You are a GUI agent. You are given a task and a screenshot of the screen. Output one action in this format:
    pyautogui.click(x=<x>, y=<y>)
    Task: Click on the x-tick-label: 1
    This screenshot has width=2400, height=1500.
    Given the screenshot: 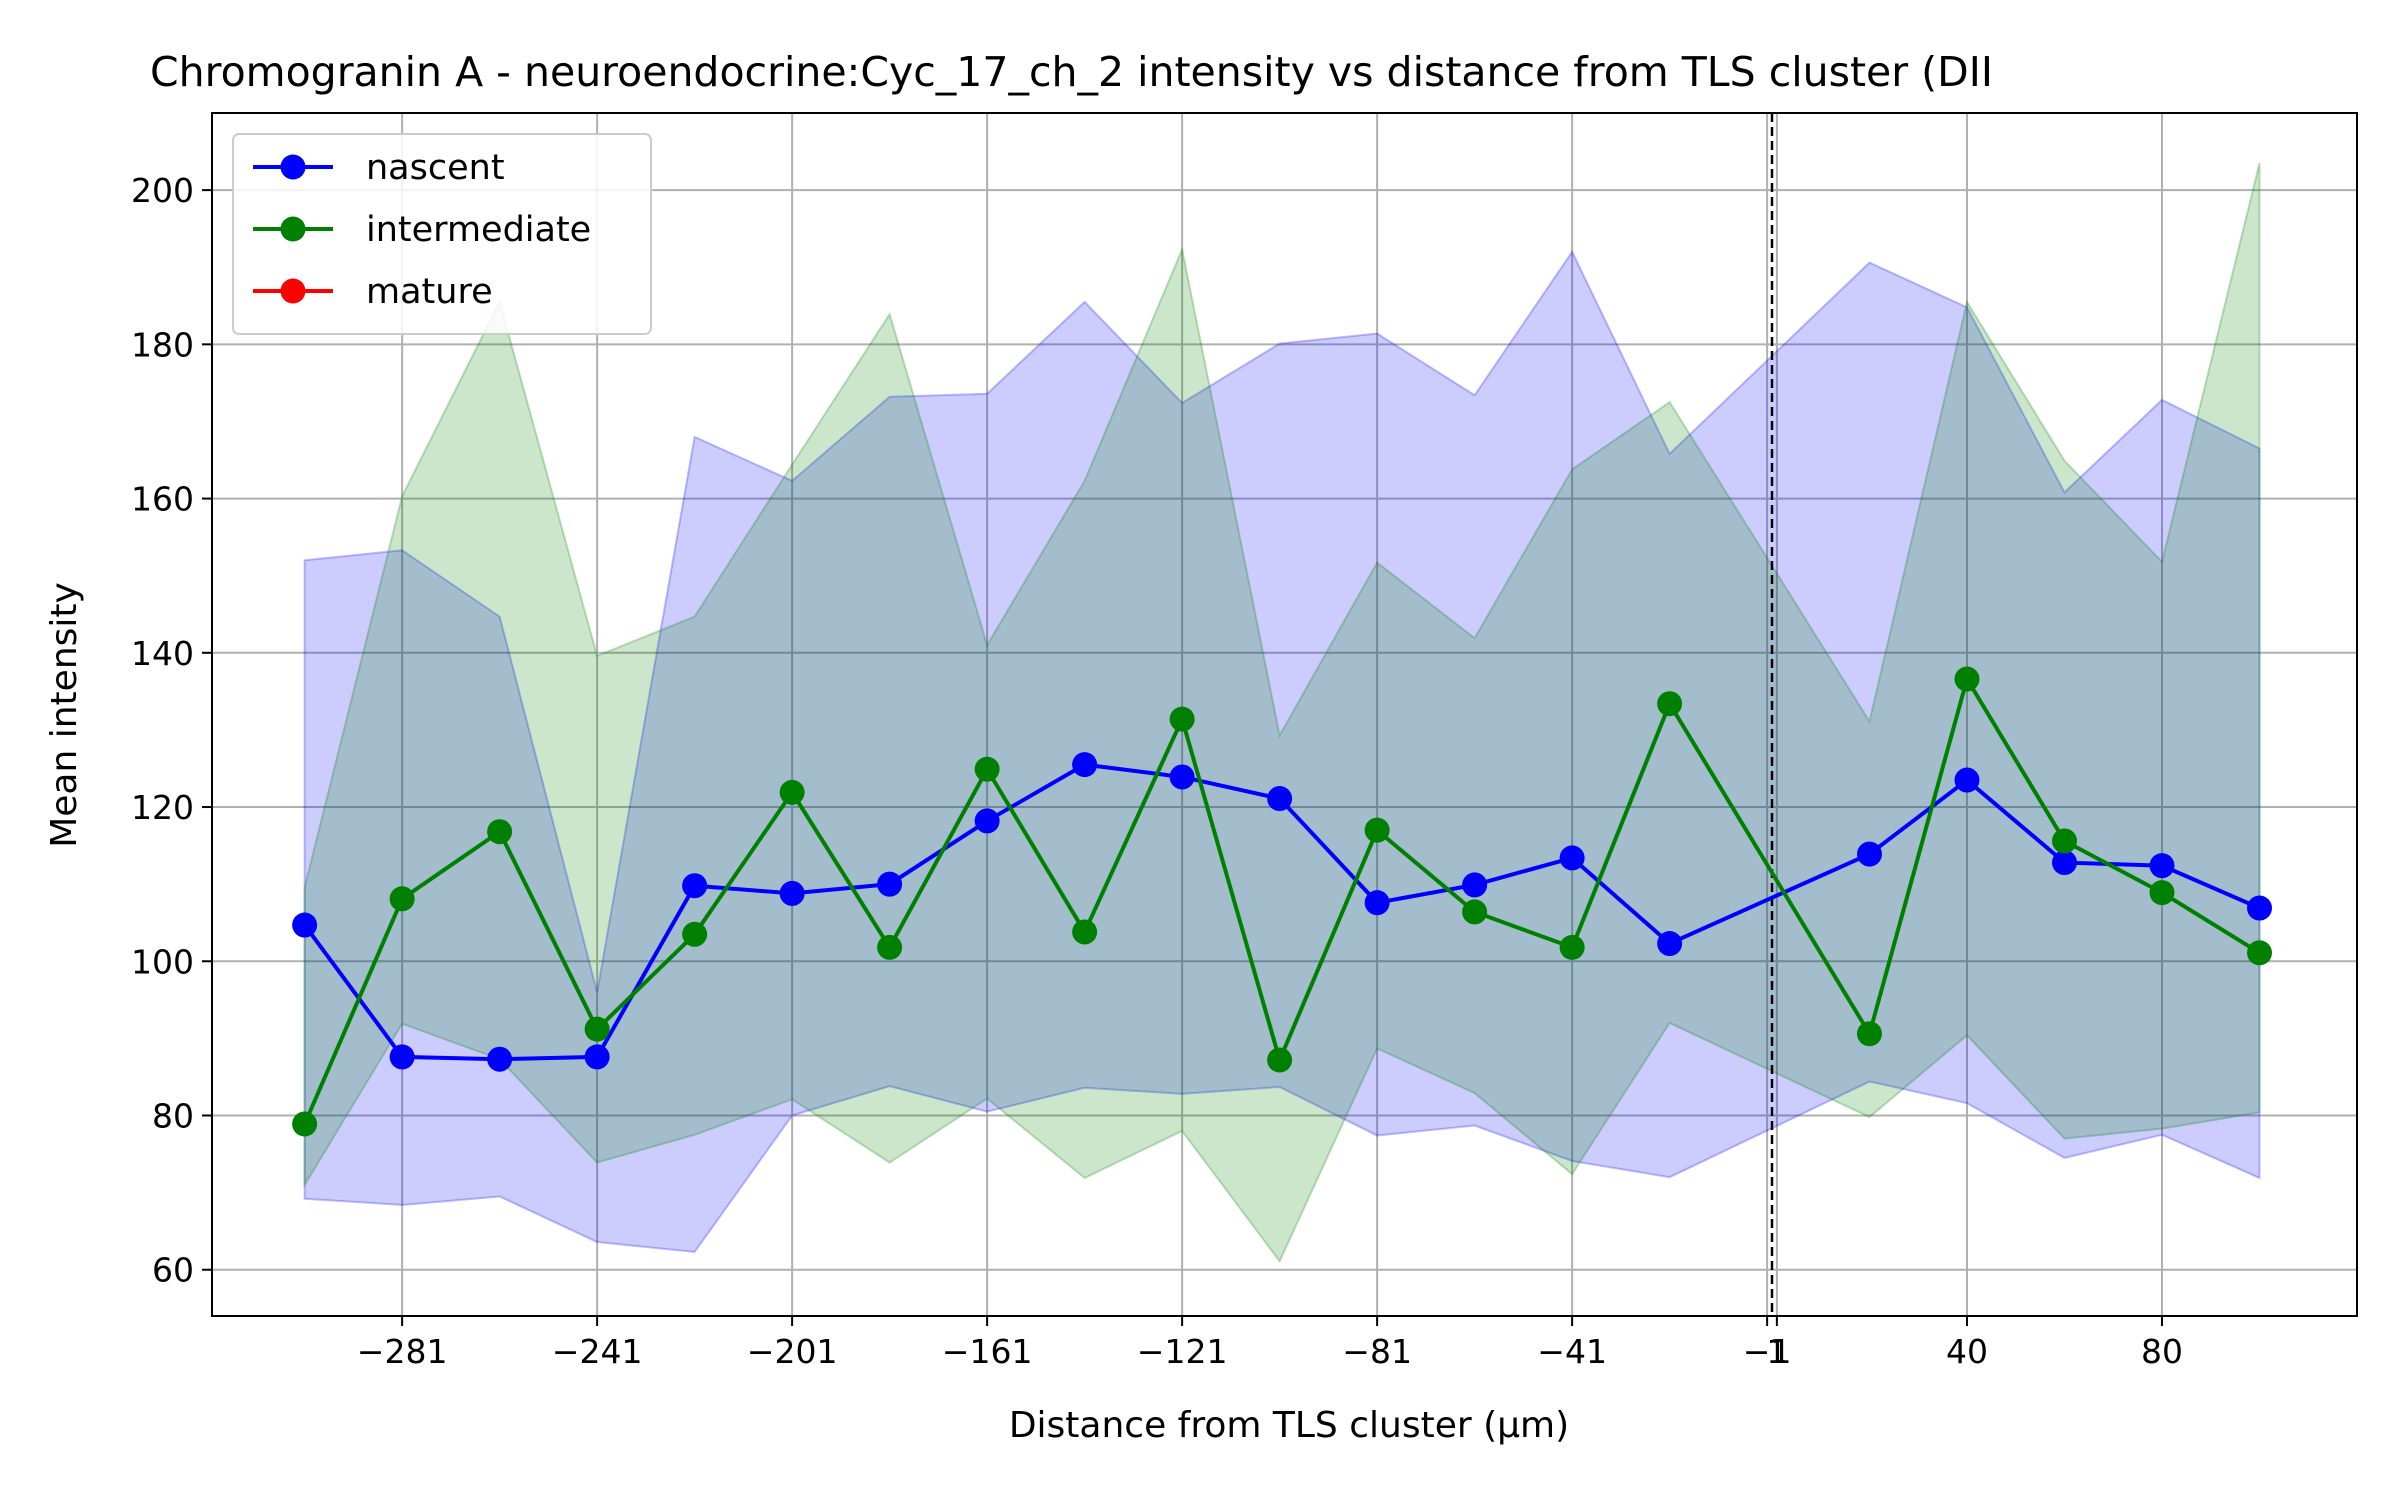 What is the action you would take?
    pyautogui.click(x=1776, y=1351)
    